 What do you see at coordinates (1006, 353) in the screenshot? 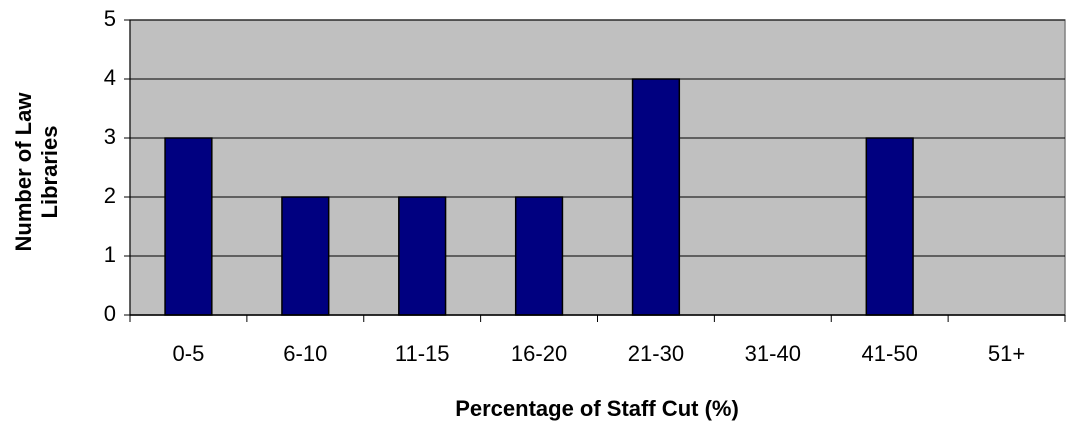
I see `x-tick-label: 51+` at bounding box center [1006, 353].